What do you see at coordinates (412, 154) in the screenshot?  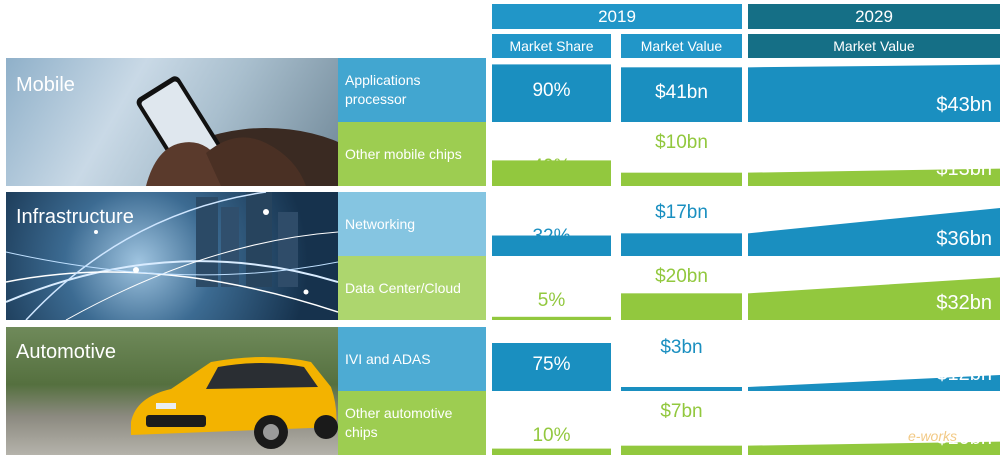 I see `category-other-mobile-chips: Other mobile chips` at bounding box center [412, 154].